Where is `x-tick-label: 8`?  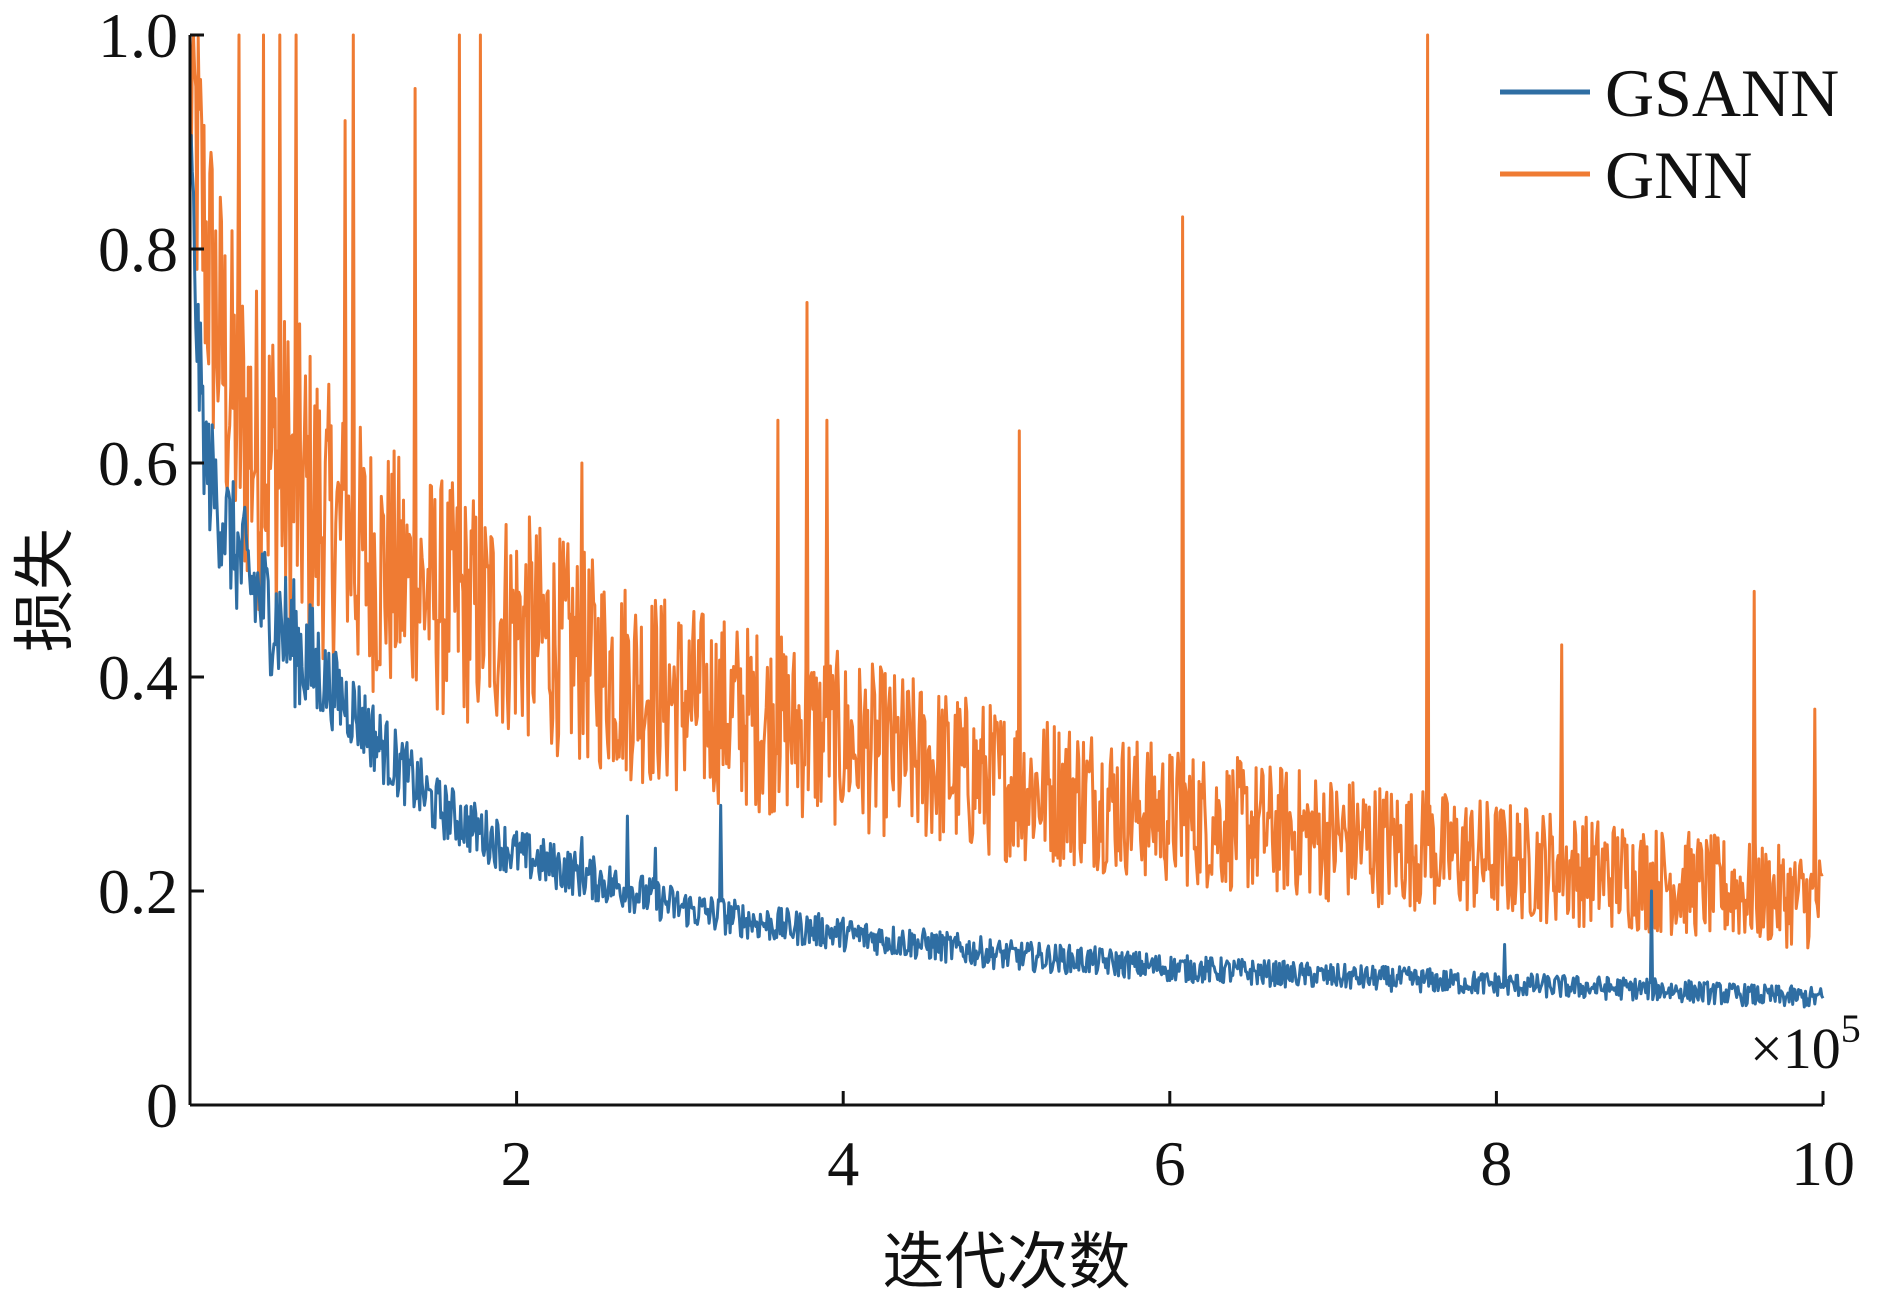
x-tick-label: 8 is located at coordinates (1496, 1163).